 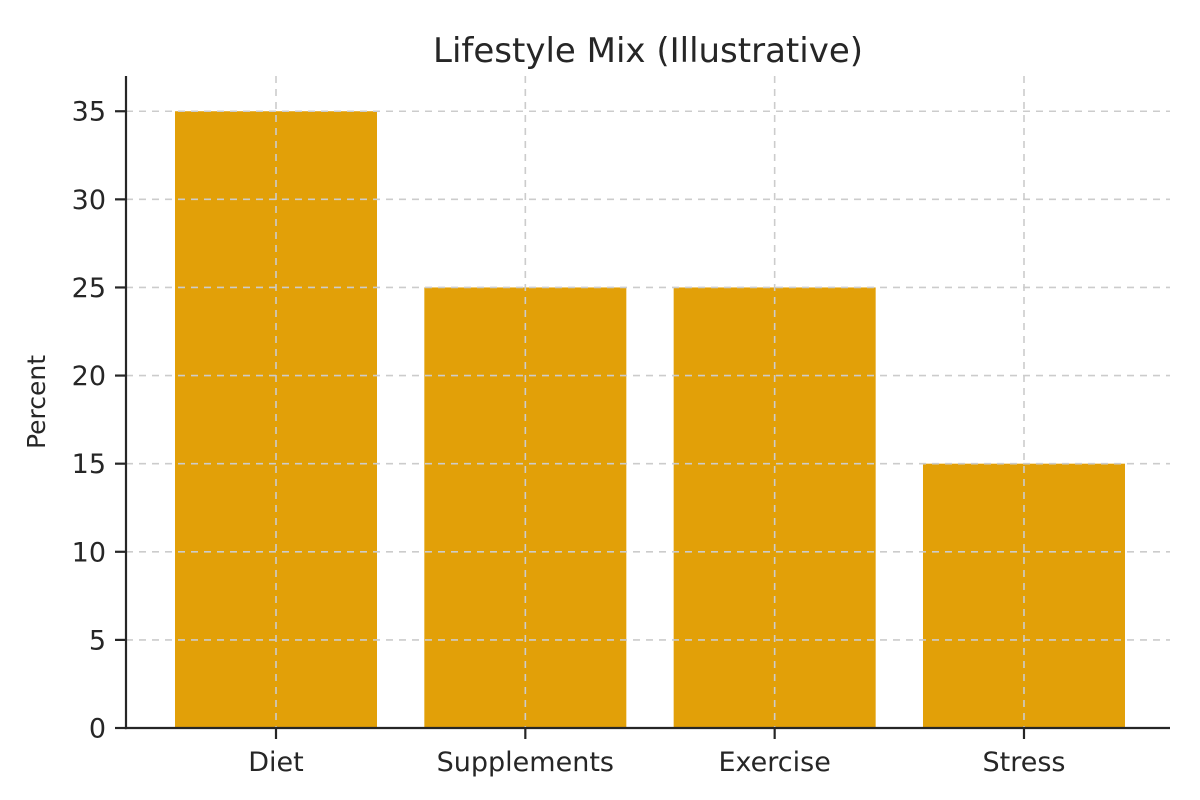 I want to click on y-tick-label-10: 10, so click(x=89, y=552).